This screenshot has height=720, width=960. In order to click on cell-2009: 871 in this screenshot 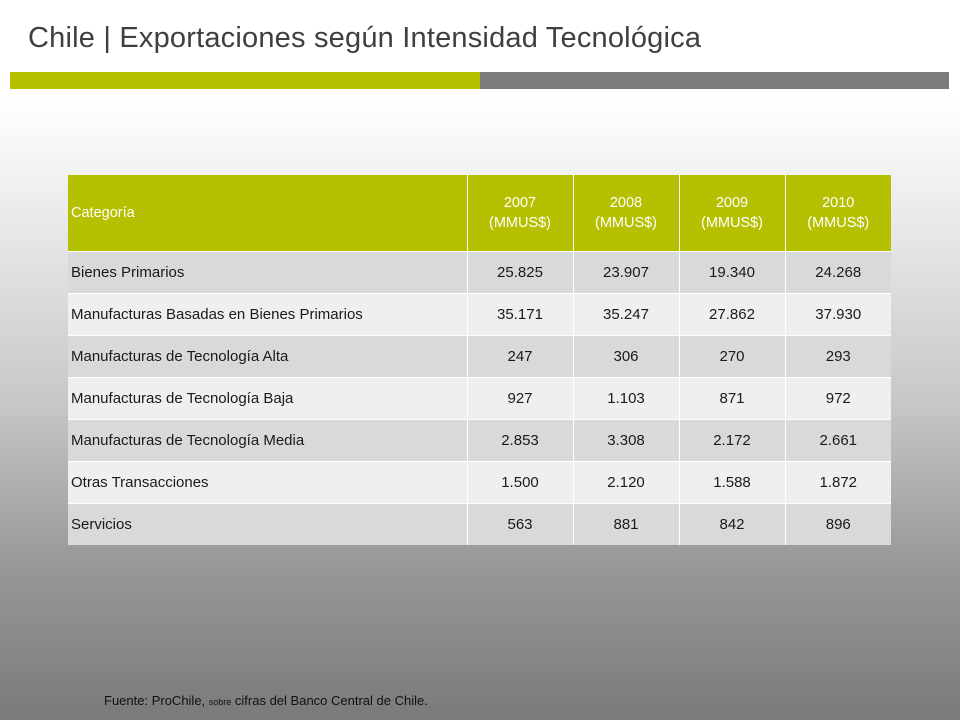, I will do `click(732, 398)`.